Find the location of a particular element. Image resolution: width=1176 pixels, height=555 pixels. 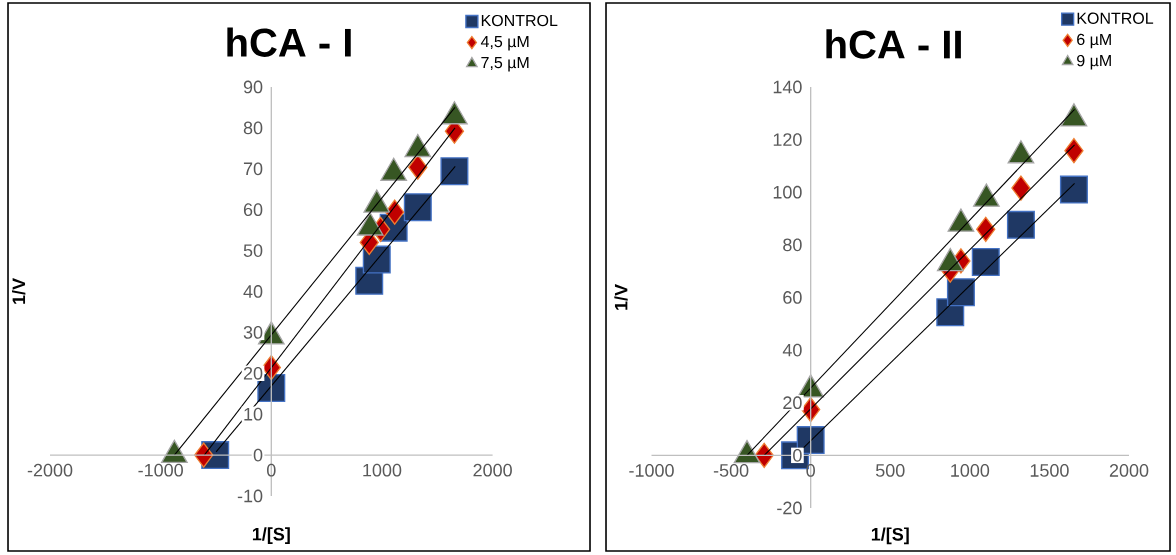

x-tick-label: -2000 is located at coordinates (50, 470).